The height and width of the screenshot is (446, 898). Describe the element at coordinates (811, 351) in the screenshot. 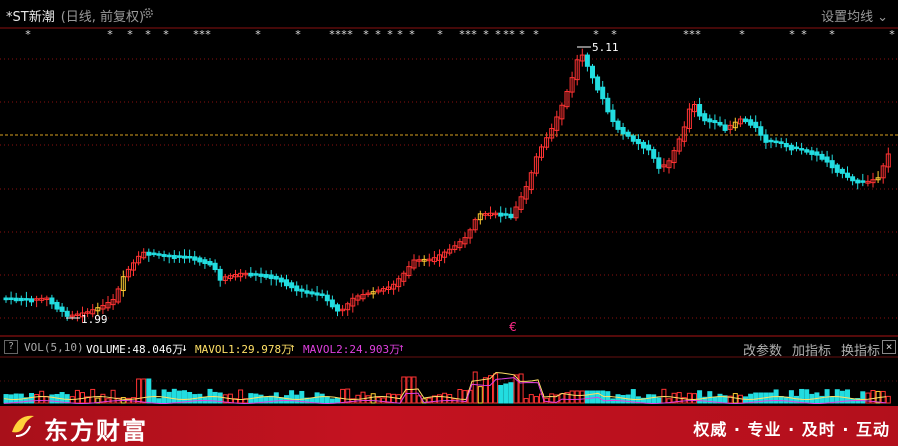

I see `add-indicator-button: 加指标` at that location.